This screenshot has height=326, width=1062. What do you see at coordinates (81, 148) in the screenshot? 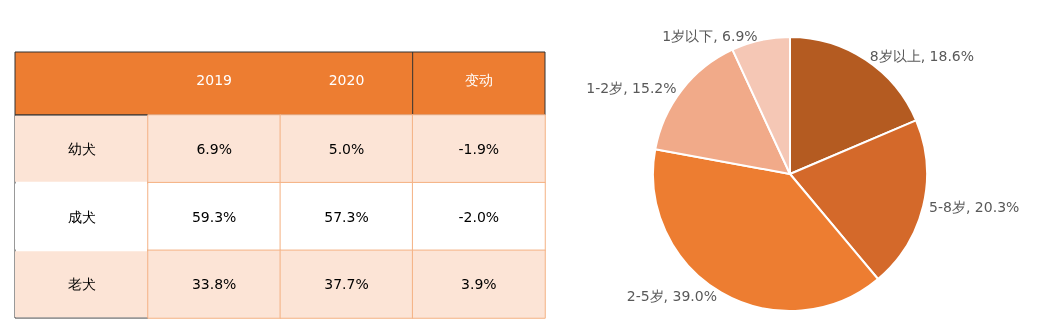
I see `y-tick-label: 幼犬` at bounding box center [81, 148].